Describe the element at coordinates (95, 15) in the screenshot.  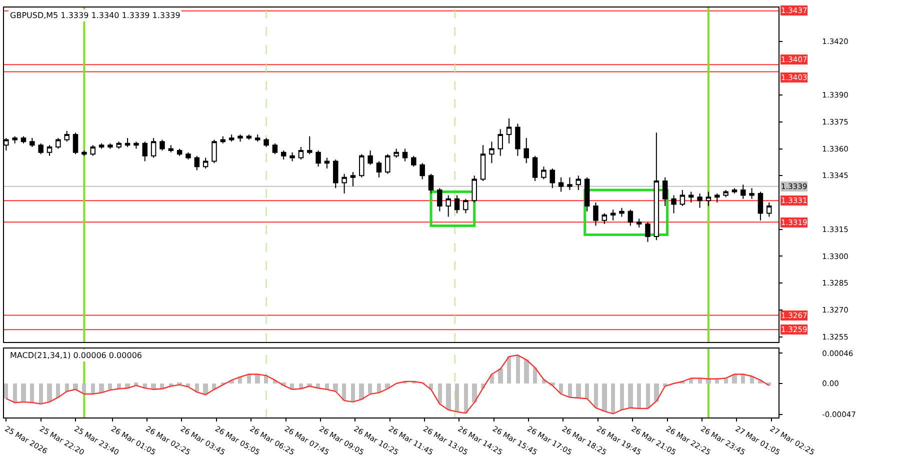
I see `text: GBPUSD,M5 1.3339 1.3340 1.3339 1.3339` at that location.